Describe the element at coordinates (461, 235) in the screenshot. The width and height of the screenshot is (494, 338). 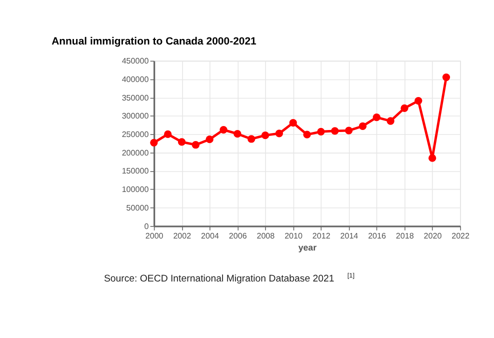
I see `x-tick-label: 2022` at that location.